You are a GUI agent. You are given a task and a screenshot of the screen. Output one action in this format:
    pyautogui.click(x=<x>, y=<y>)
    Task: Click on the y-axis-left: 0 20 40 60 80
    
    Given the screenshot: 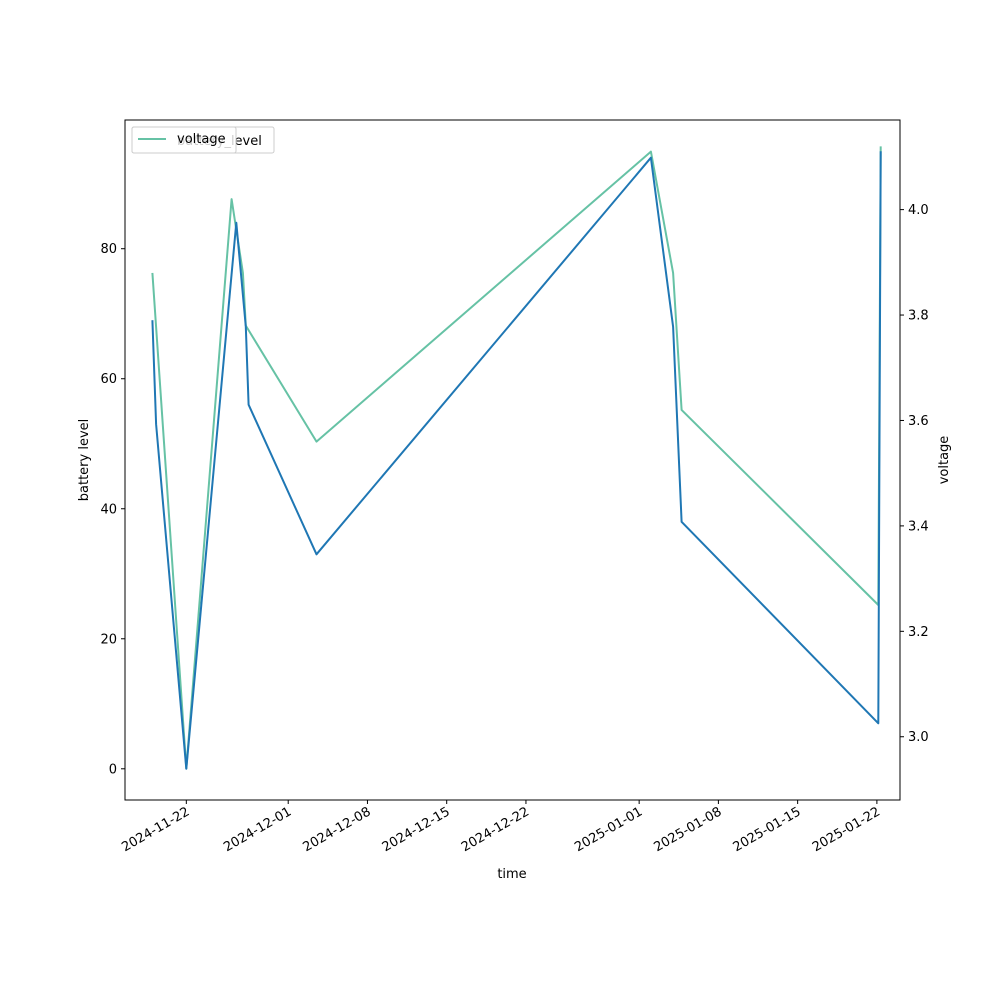 What is the action you would take?
    pyautogui.click(x=112, y=509)
    